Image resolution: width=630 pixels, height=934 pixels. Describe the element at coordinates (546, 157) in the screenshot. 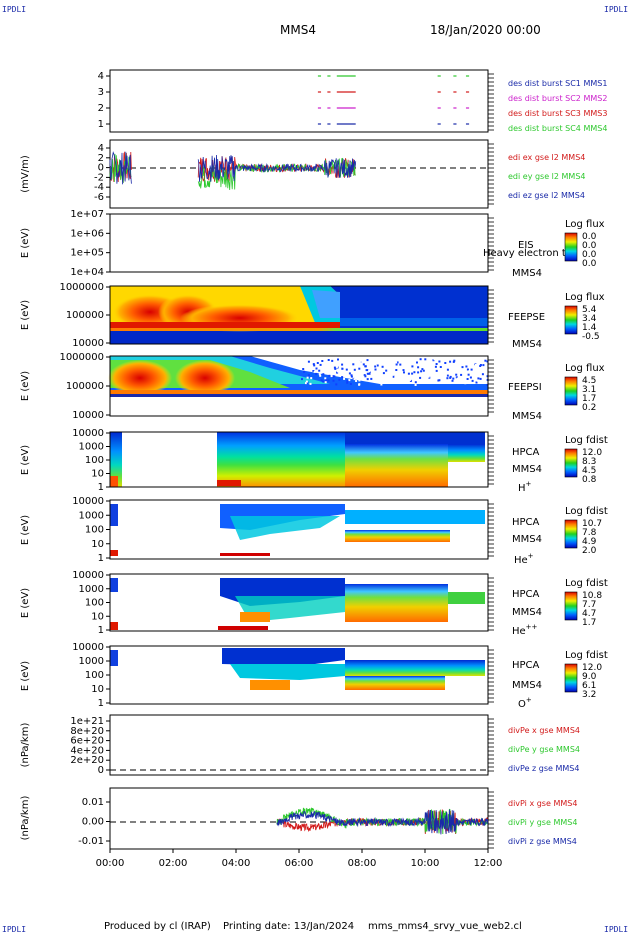

I see `edi-legend-entry: edi ex gse l2 MMS4` at that location.